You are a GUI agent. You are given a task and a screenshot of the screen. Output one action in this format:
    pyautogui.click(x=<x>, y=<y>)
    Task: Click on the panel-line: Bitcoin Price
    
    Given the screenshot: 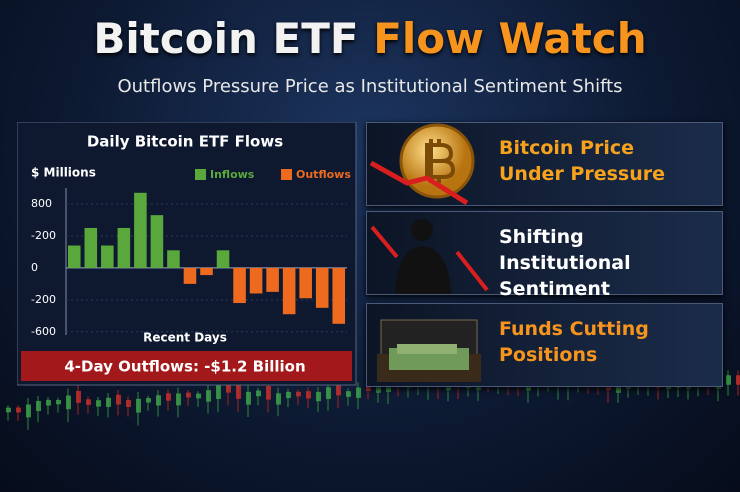 What is the action you would take?
    pyautogui.click(x=567, y=148)
    